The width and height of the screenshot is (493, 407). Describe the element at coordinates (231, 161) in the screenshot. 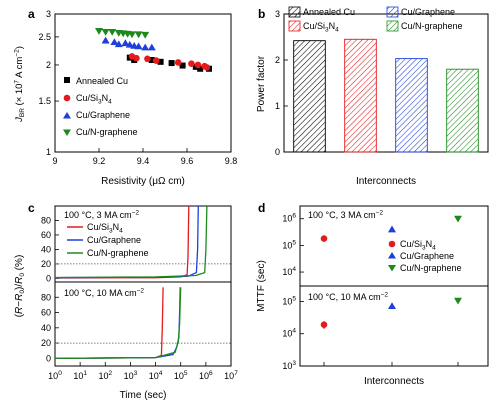

I see `panel-a-xtick-label-9-8: 9.8` at that location.